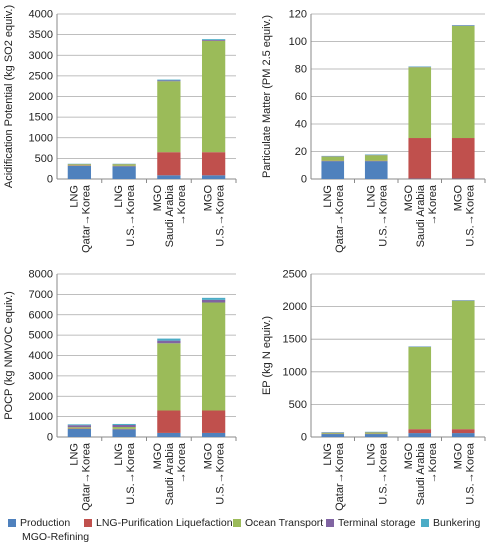 Image resolution: width=495 pixels, height=555 pixels. What do you see at coordinates (41, 336) in the screenshot?
I see `y-tick-label: 5000` at bounding box center [41, 336].